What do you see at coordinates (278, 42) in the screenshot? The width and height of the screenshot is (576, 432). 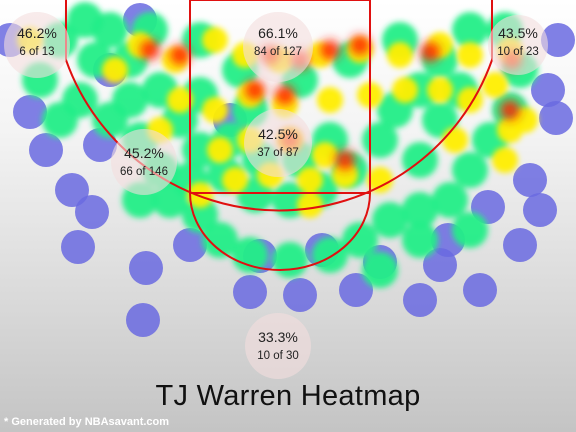 I see `zone-label-paint-top: 66.1% 84 of 127` at bounding box center [278, 42].